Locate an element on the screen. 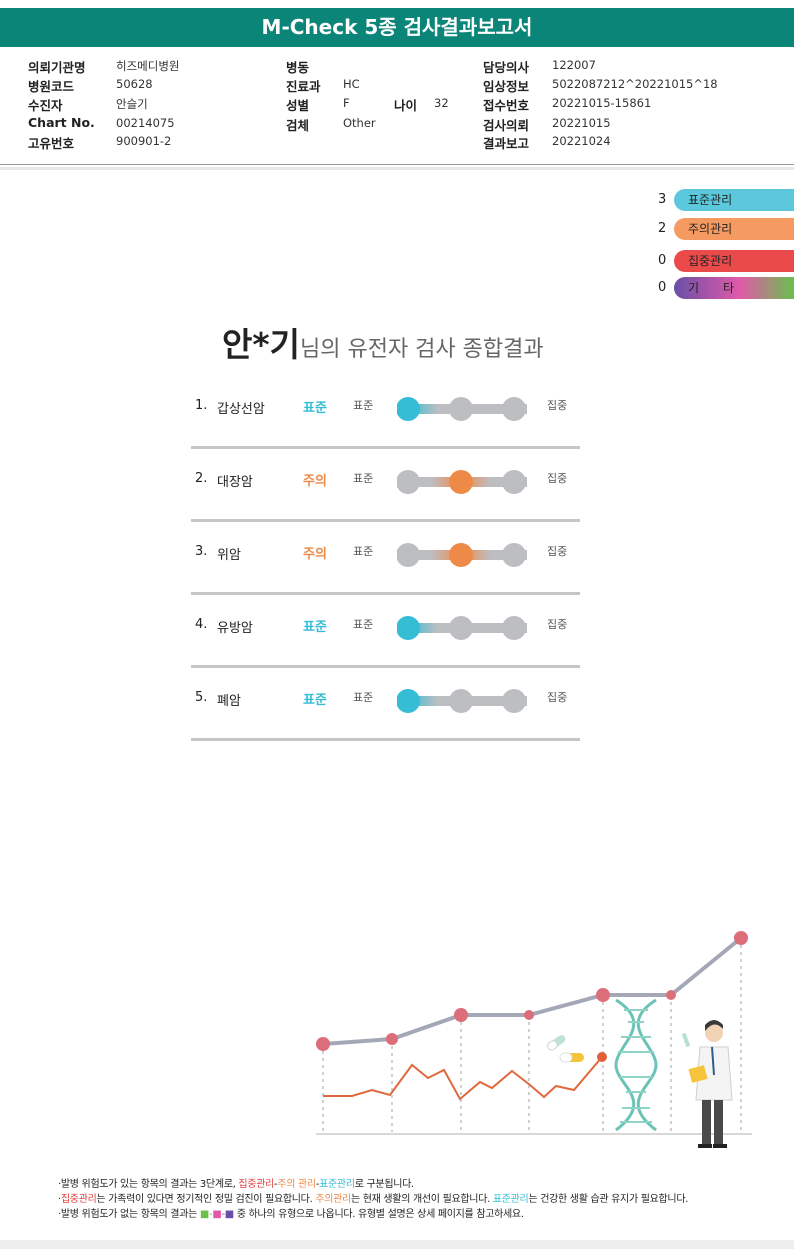 Image resolution: width=794 pixels, height=1249 pixels. info-col1-value-0: 히즈메디병원 is located at coordinates (148, 66).